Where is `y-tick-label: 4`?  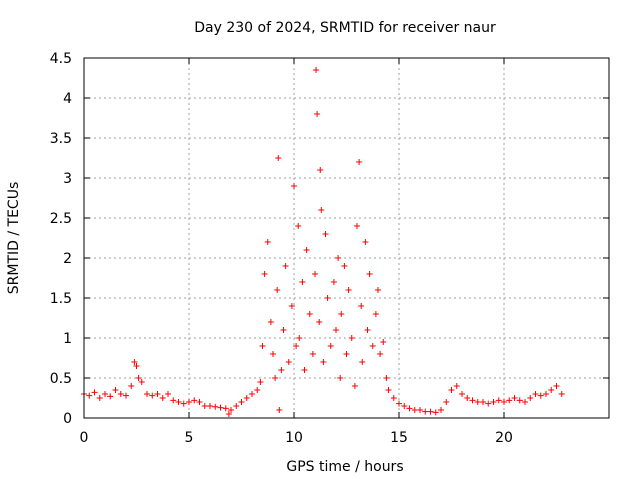
y-tick-label: 4 is located at coordinates (67, 99).